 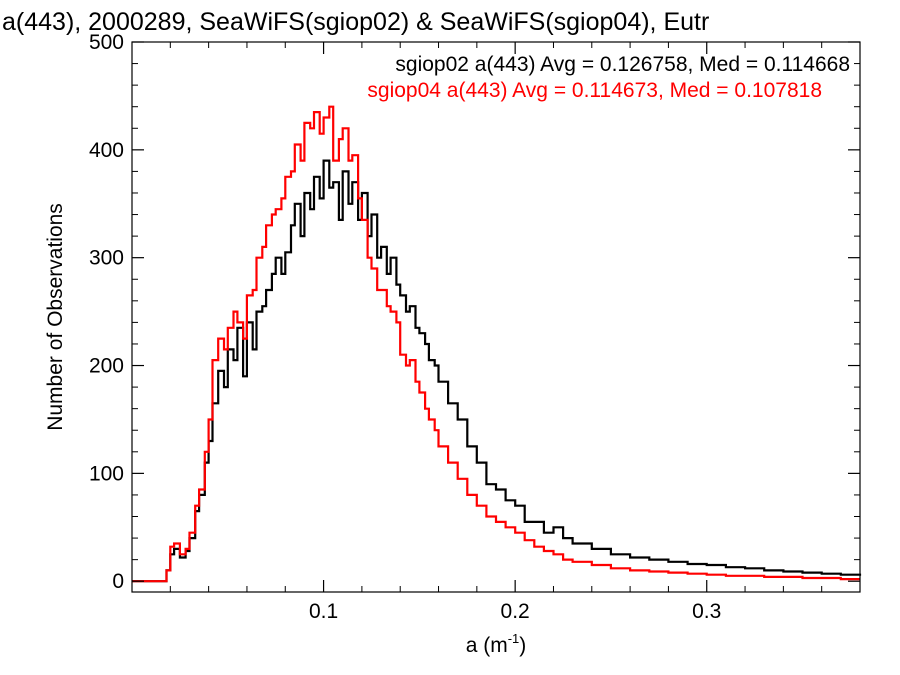 I want to click on y-tick-label: 400, so click(x=106, y=150).